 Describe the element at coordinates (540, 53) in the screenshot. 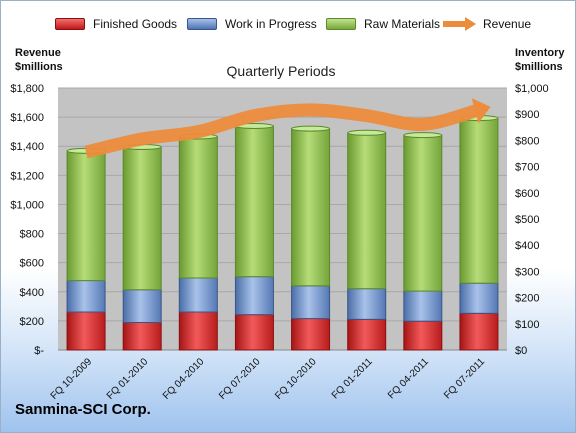

I see `right-axis-title-line1: Inventory` at that location.